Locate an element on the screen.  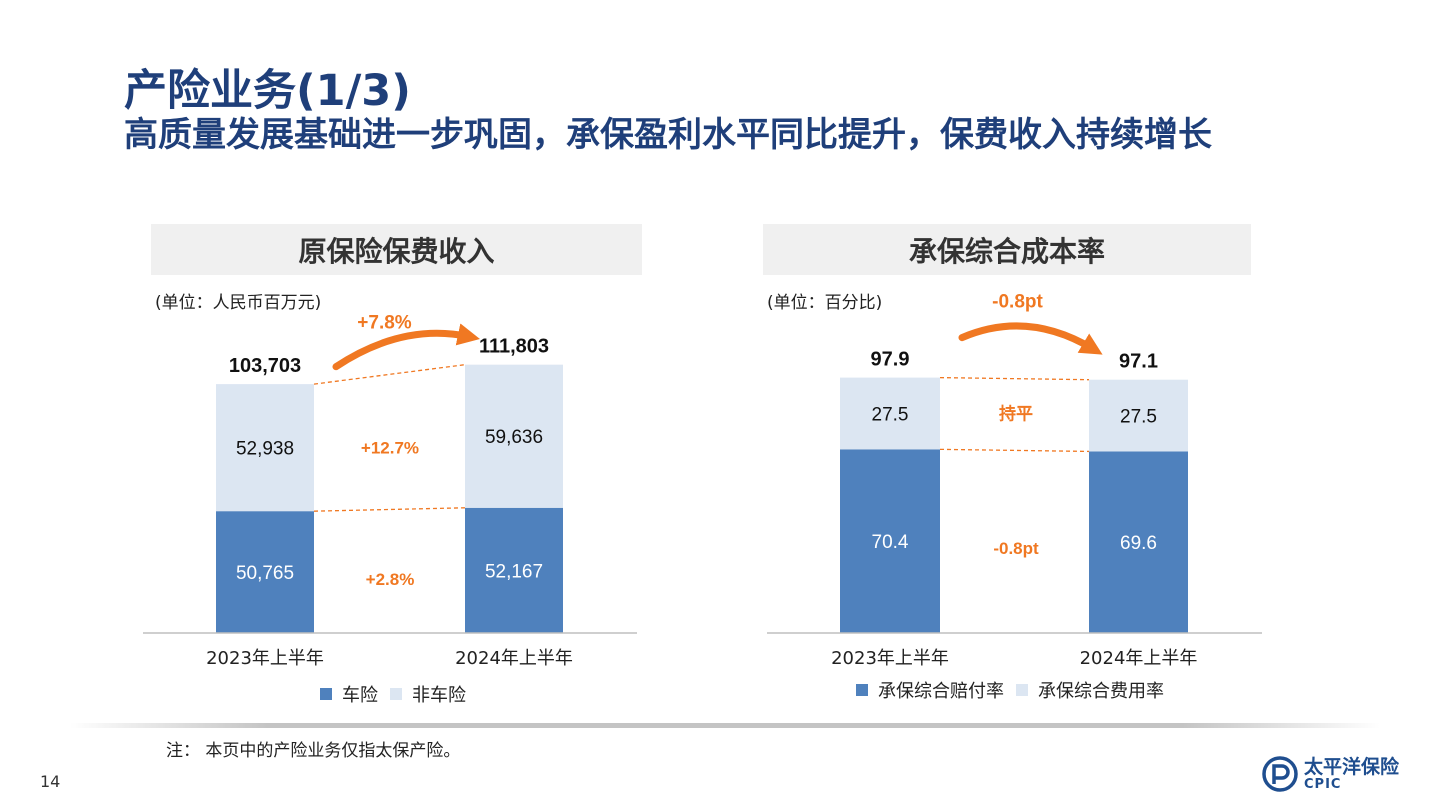
data-label-0-1-top: 59,636 is located at coordinates (514, 437).